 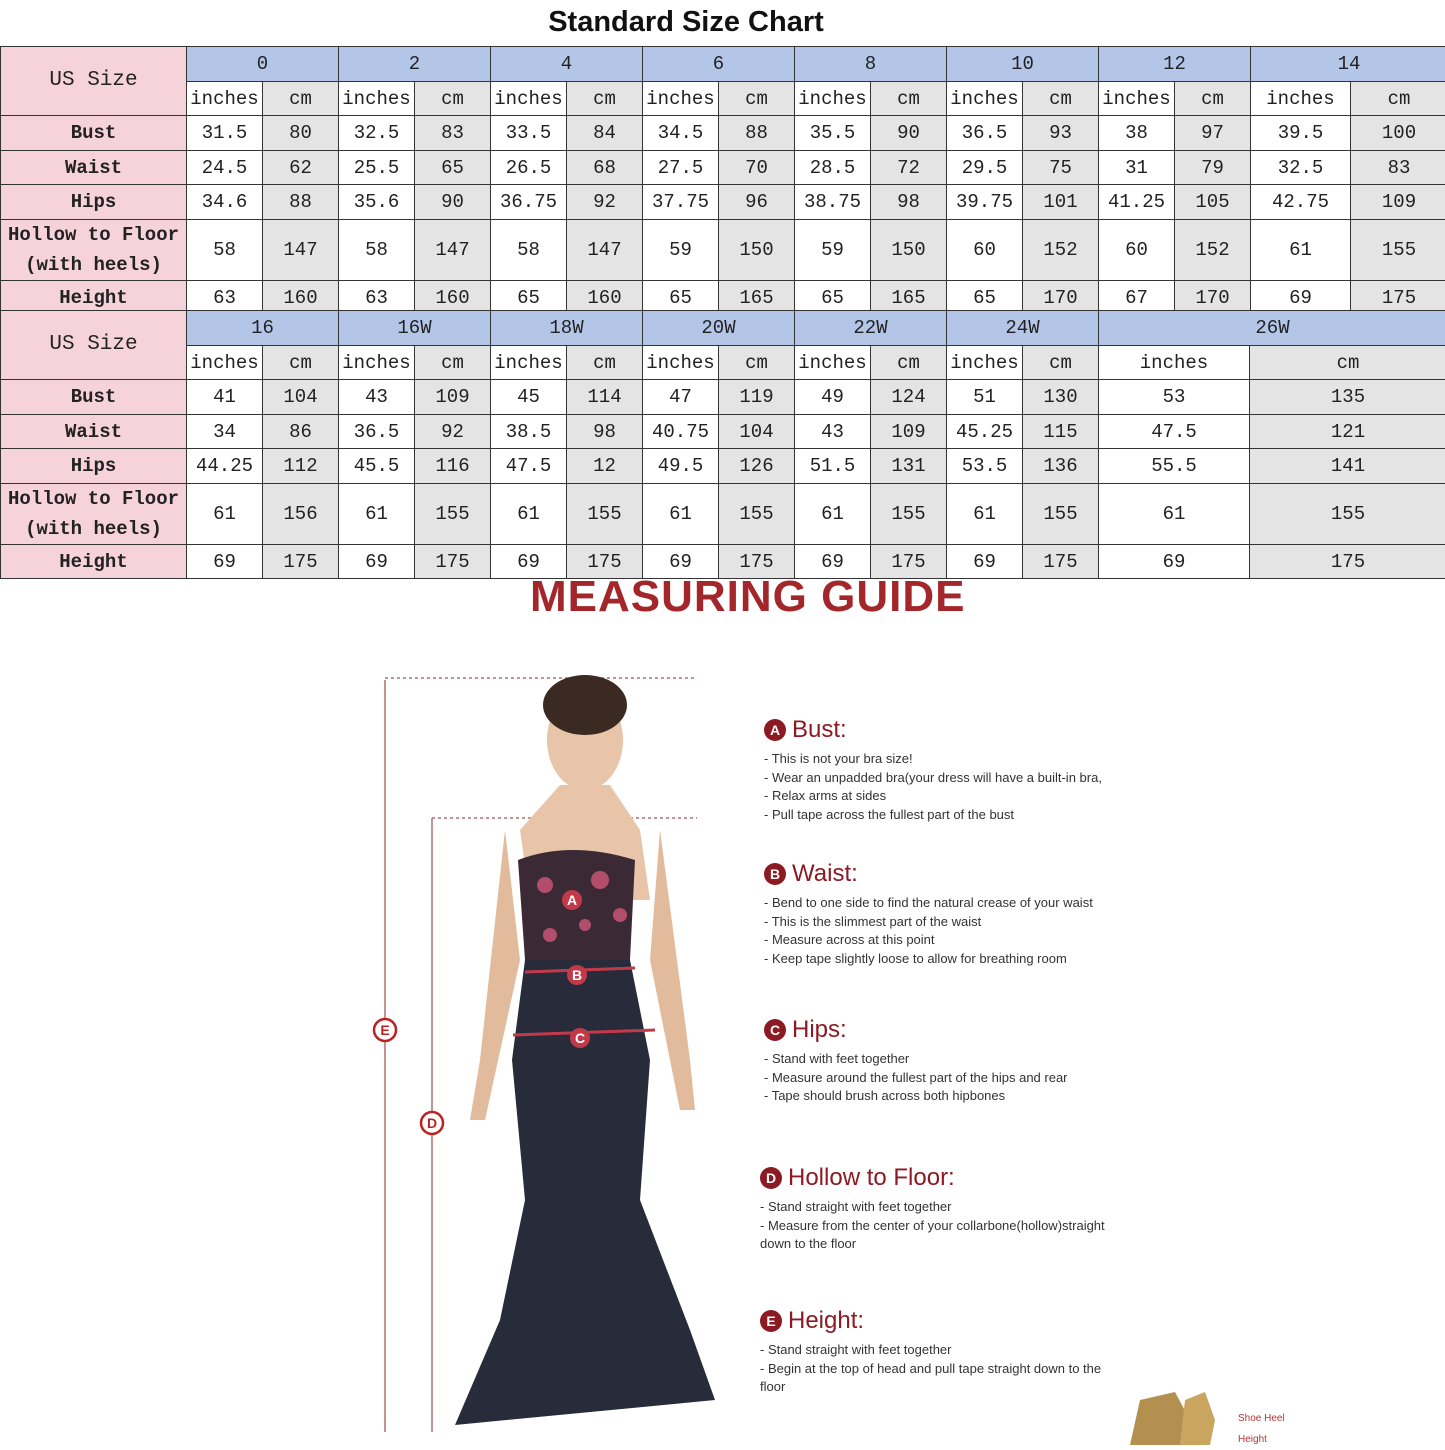 I want to click on value-inches: 25.5, so click(x=377, y=168).